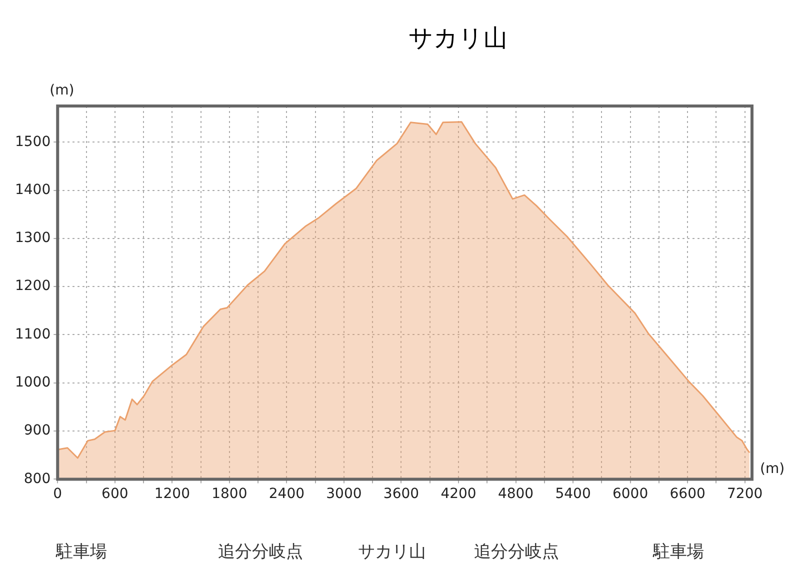  I want to click on x-tick-label: 6000, so click(630, 494).